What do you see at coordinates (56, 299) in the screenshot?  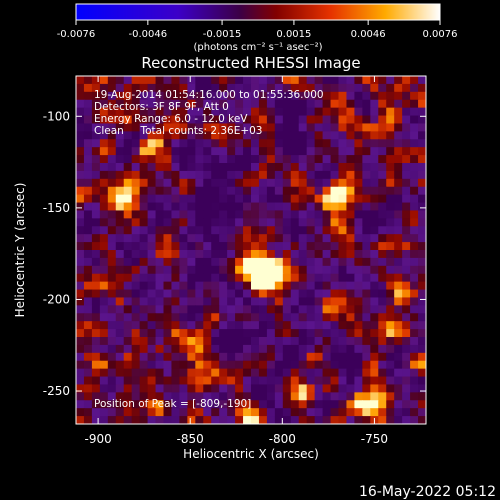 I see `y-tick-label: -200` at bounding box center [56, 299].